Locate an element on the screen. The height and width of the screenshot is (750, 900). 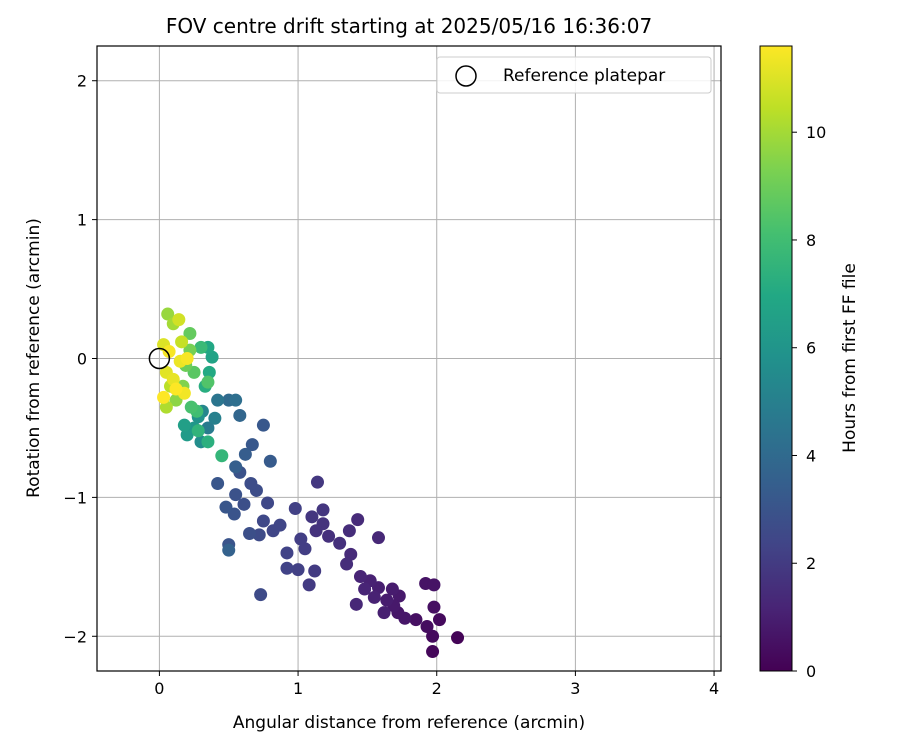
legend-label: Reference platepar is located at coordinates (584, 76).